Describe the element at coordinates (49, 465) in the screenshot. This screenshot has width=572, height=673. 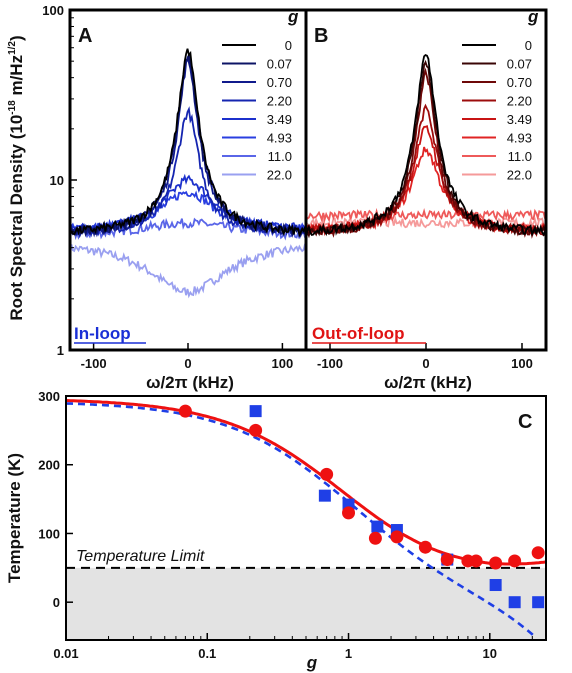
I see `panel-c-y-tick-label: 200` at that location.